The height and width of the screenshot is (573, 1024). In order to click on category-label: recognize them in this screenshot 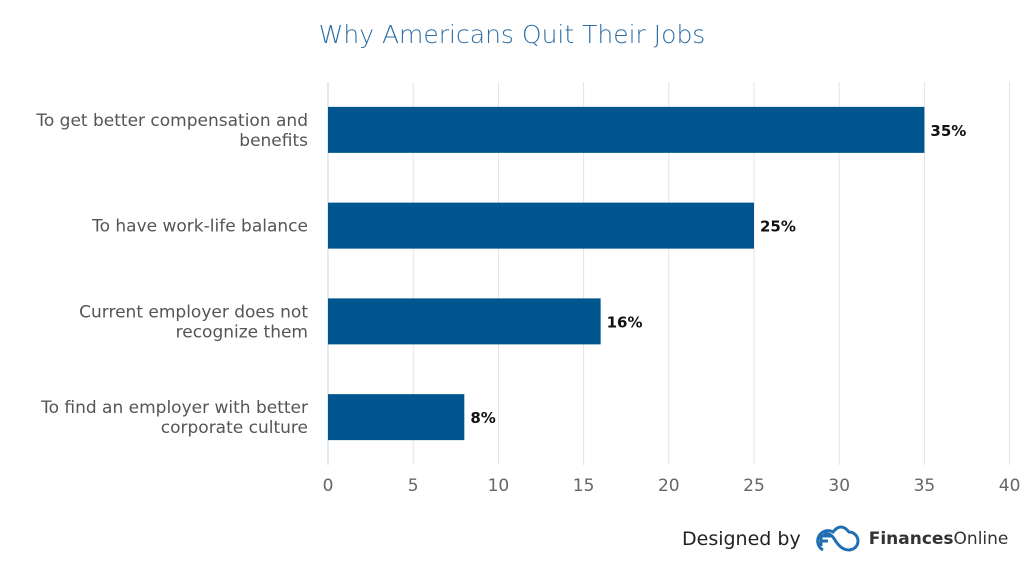, I will do `click(242, 332)`.